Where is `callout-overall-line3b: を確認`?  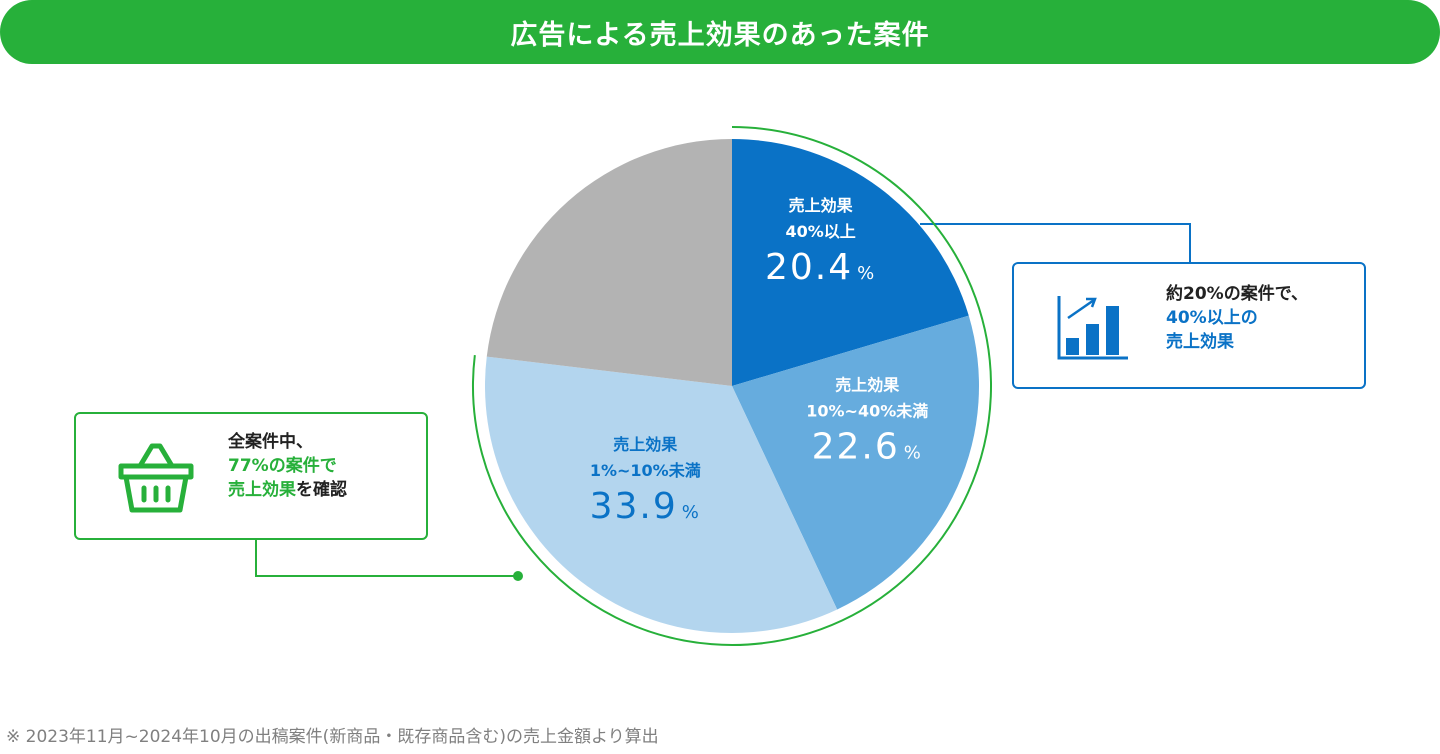 callout-overall-line3b: を確認 is located at coordinates (321, 490).